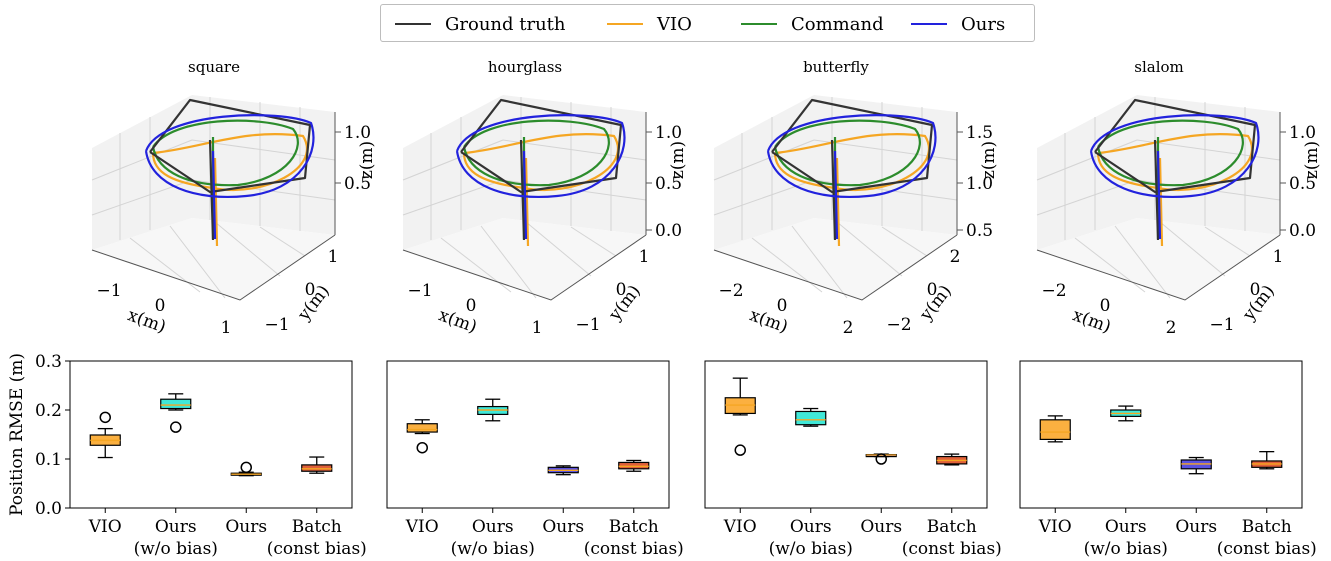 This screenshot has height=561, width=1331. Describe the element at coordinates (17, 434) in the screenshot. I see `y-axis-label: Position RMSE (m)` at that location.